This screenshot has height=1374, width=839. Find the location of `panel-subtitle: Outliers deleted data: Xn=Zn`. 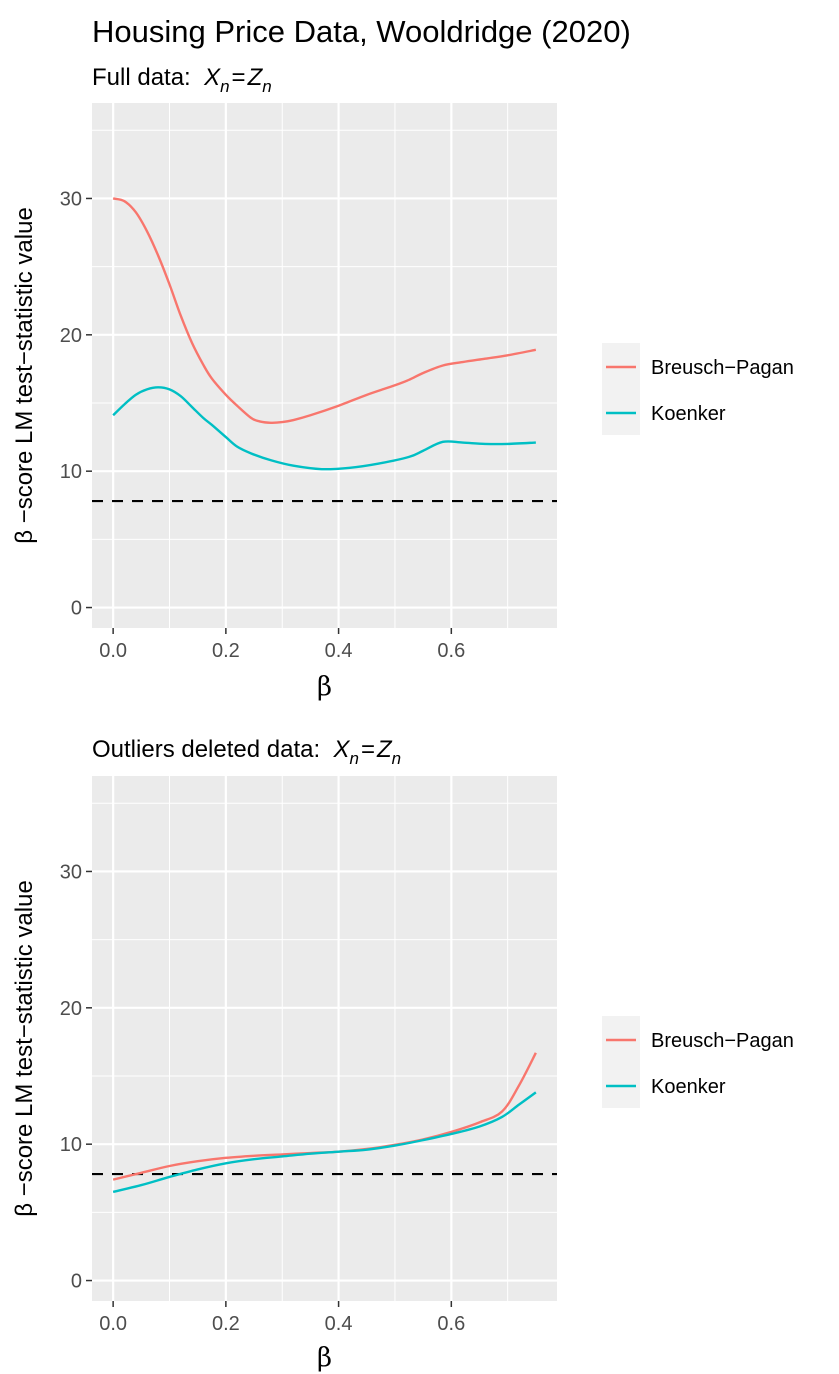

panel-subtitle: Outliers deleted data: Xn=Zn is located at coordinates (246, 752).